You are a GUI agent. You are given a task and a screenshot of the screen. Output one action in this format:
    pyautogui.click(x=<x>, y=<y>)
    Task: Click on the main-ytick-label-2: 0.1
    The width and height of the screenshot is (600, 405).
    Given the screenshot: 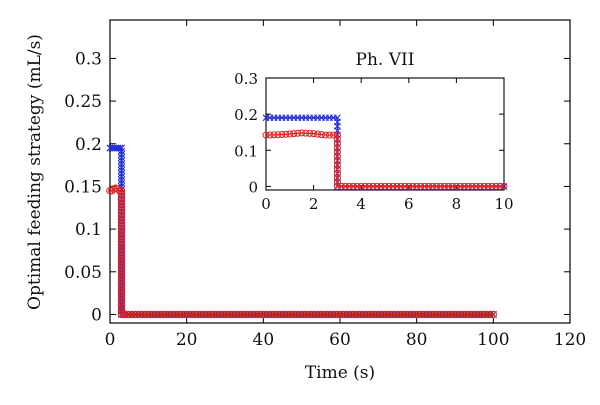 What is the action you would take?
    pyautogui.click(x=88, y=230)
    